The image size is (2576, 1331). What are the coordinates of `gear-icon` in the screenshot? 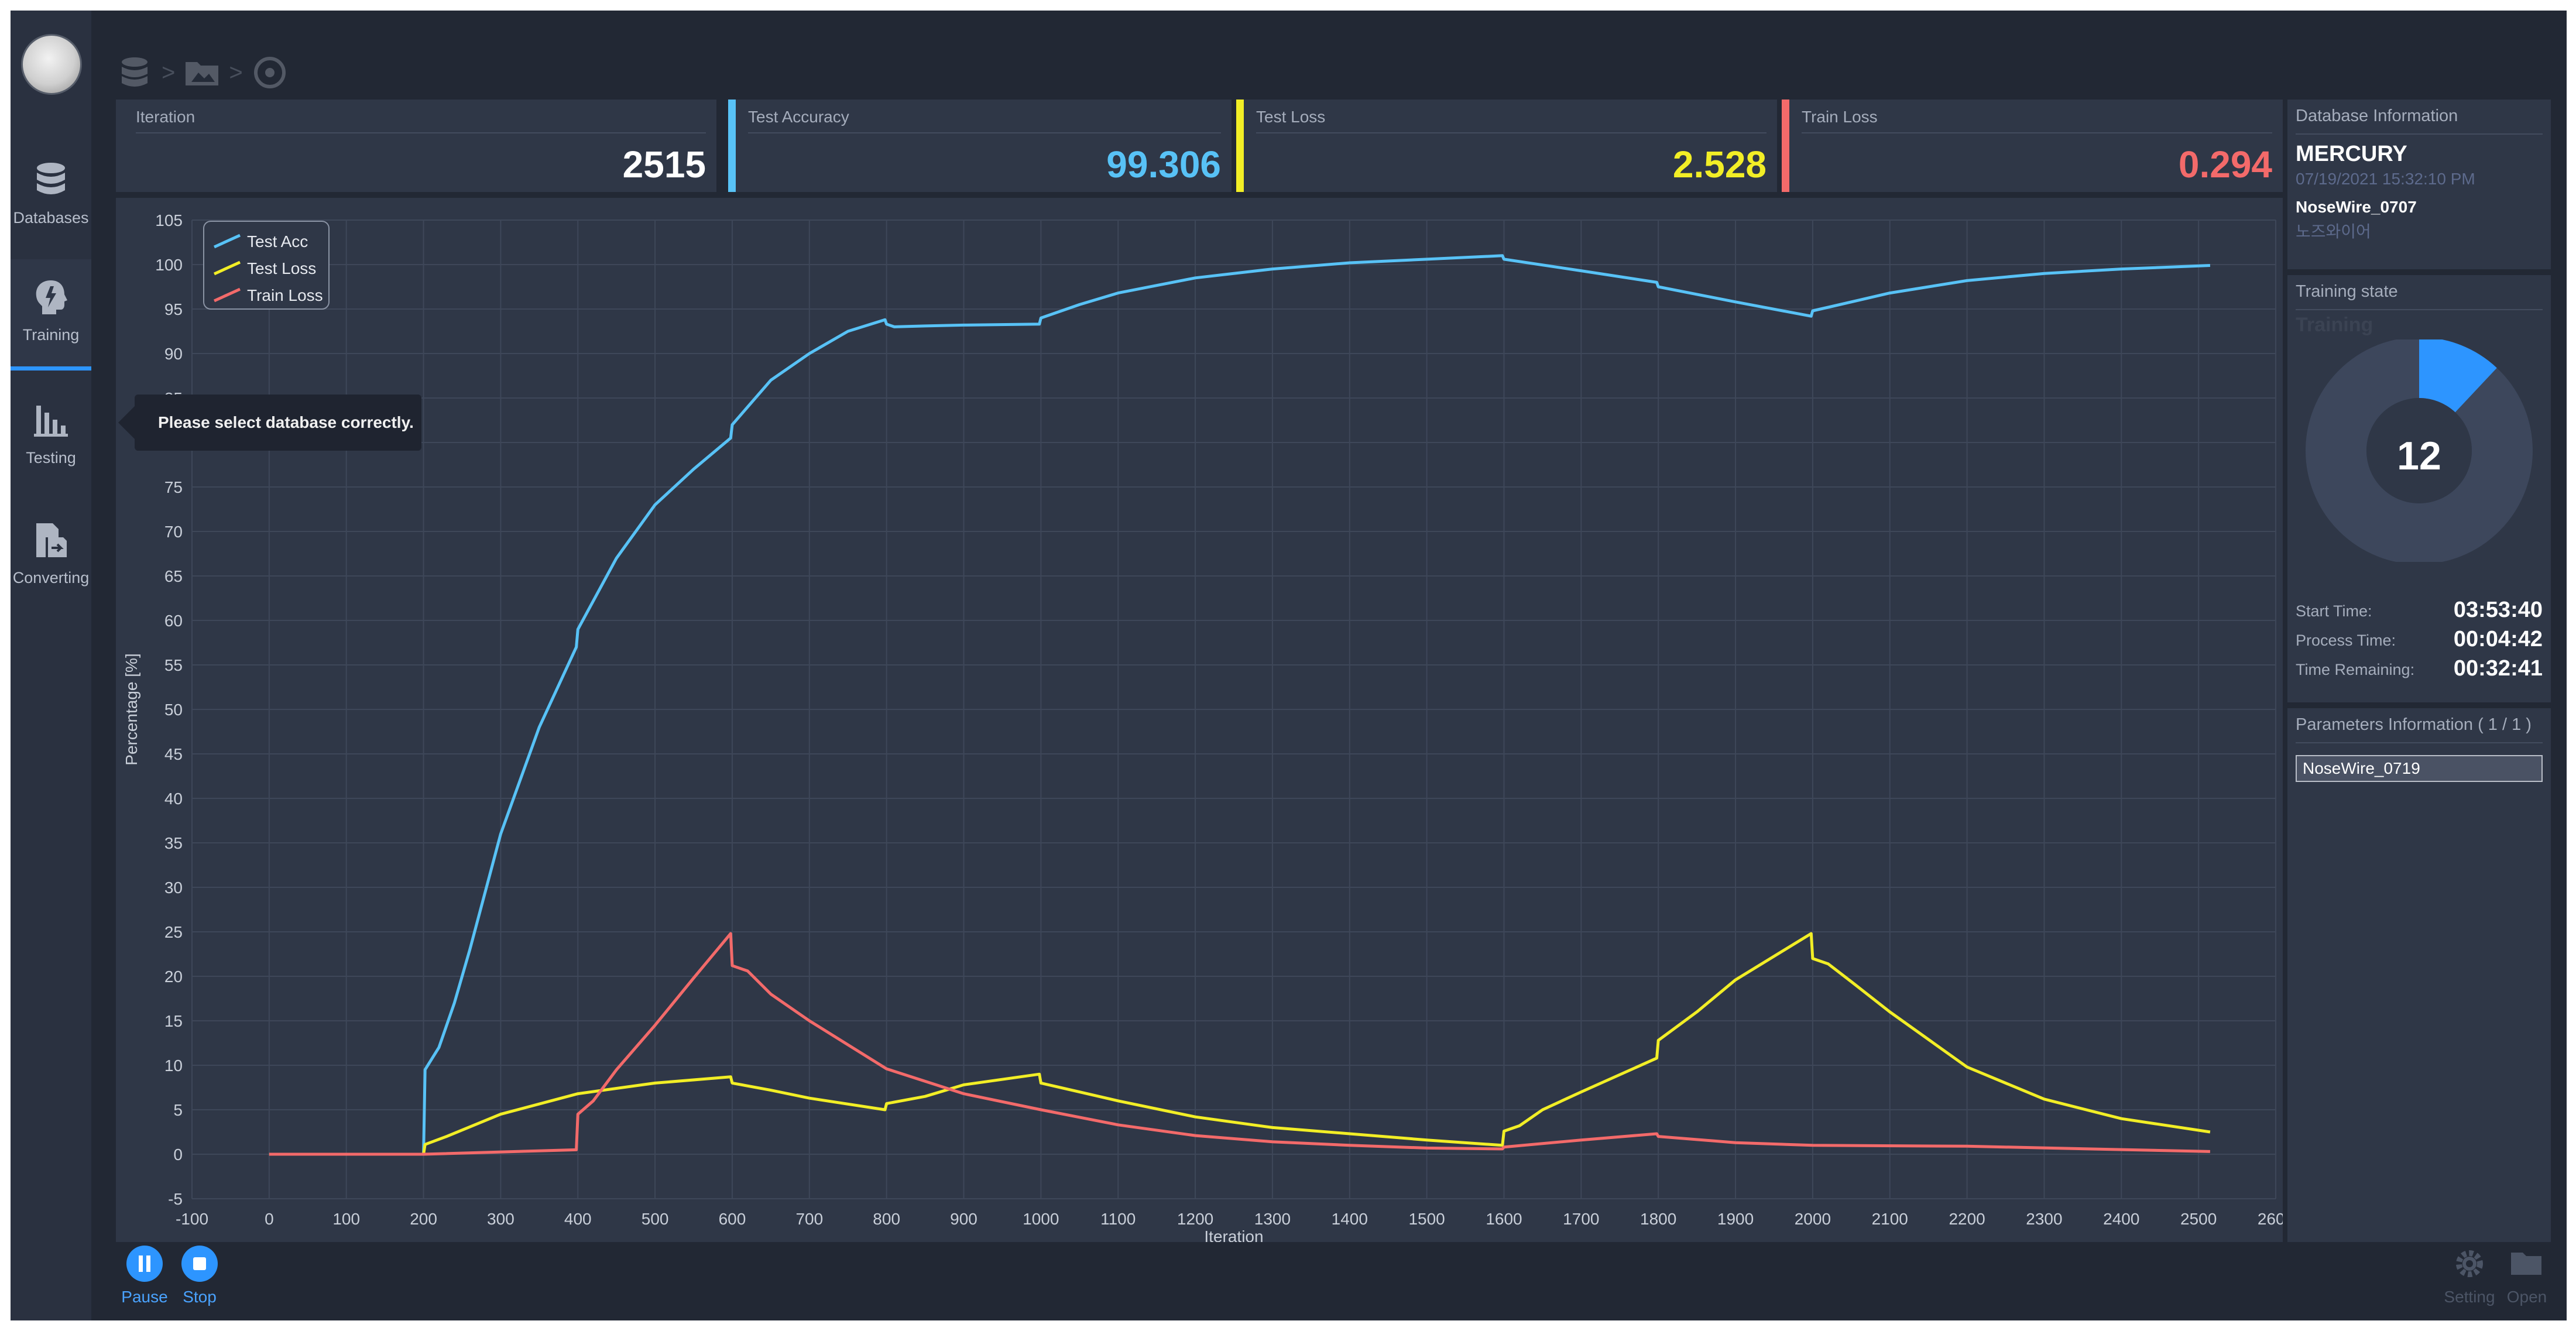 It's located at (2470, 1263).